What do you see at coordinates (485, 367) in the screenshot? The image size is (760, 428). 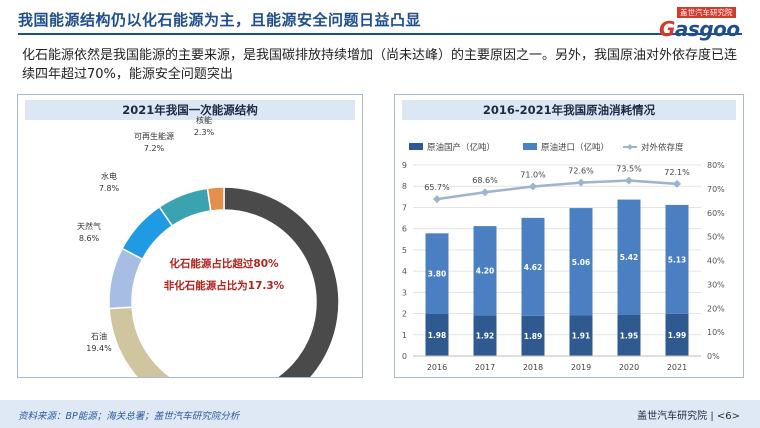 I see `x-tick-label: 2017` at bounding box center [485, 367].